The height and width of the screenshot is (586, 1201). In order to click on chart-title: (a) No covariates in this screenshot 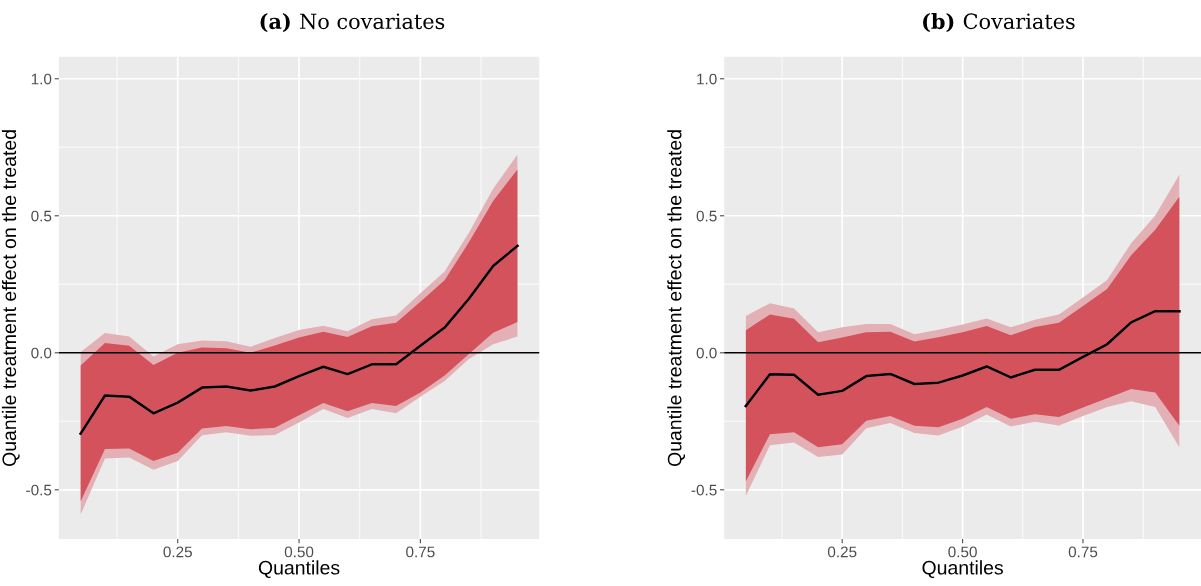, I will do `click(352, 23)`.